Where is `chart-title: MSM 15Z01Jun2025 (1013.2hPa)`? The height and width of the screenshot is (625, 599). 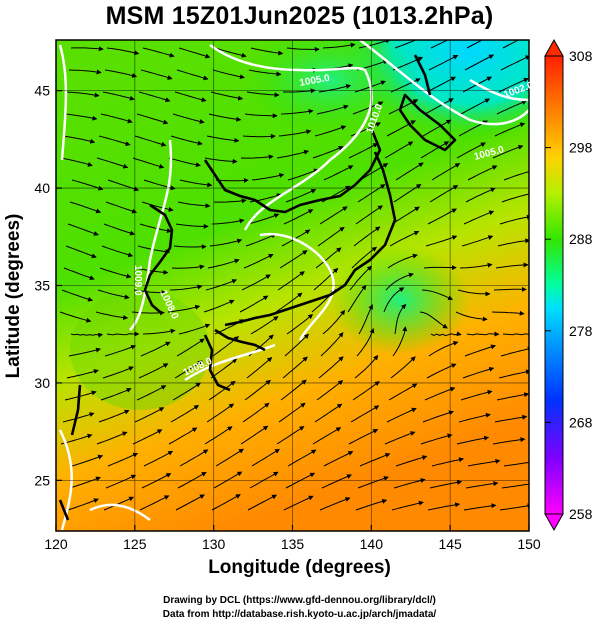 chart-title: MSM 15Z01Jun2025 (1013.2hPa) is located at coordinates (299, 16).